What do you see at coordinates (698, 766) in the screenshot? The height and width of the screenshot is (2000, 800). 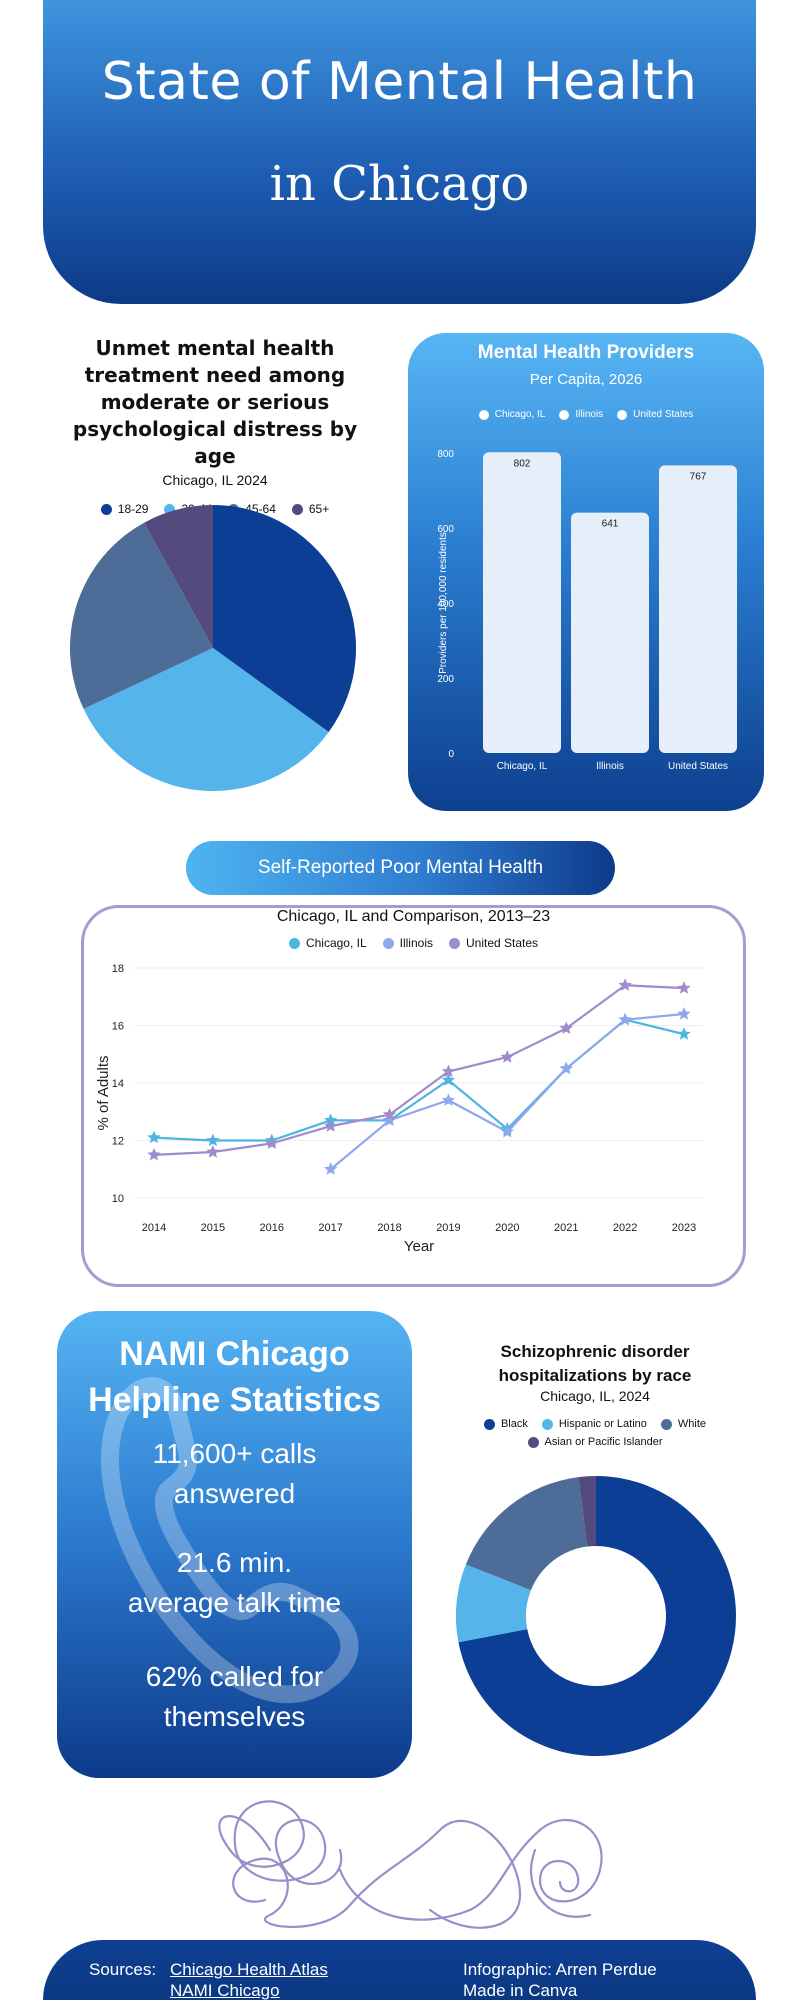 I see `x-tick-label: United States` at bounding box center [698, 766].